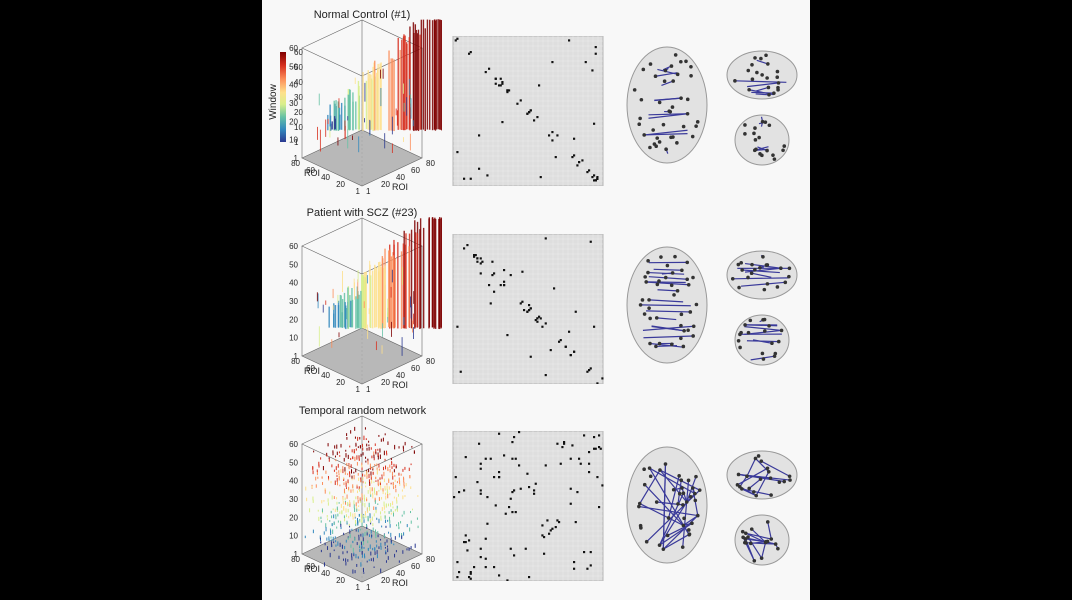 This screenshot has height=600, width=1072. I want to click on axial-view, so click(667, 305).